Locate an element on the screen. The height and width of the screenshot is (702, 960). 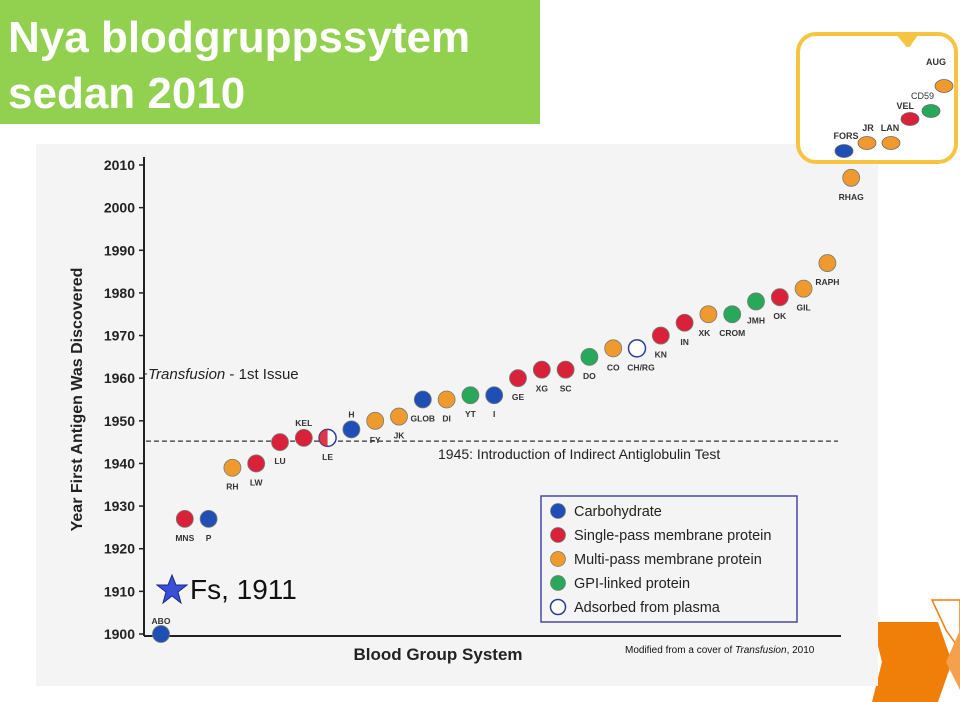
data-point-rh is located at coordinates (232, 467).